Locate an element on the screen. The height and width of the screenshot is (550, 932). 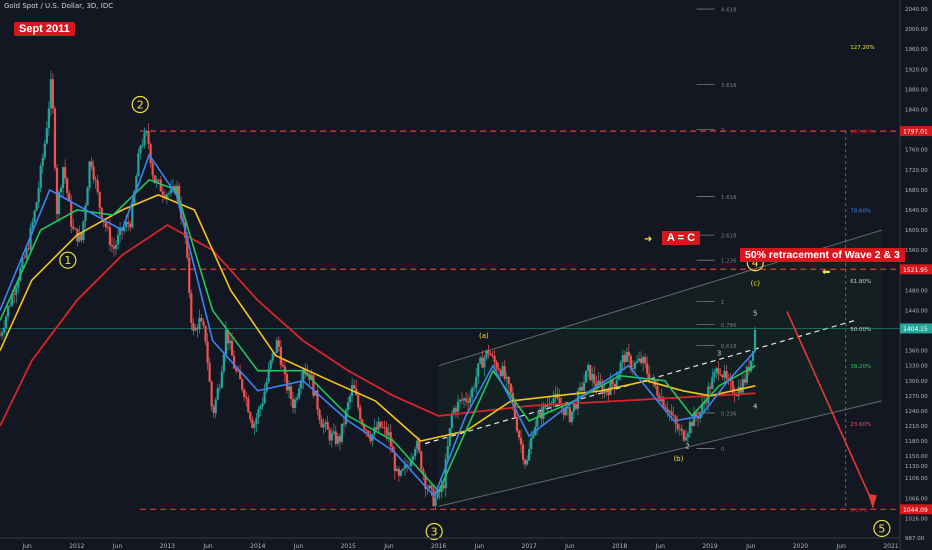
sept-2011-label: Sept 2011 is located at coordinates (44, 29).